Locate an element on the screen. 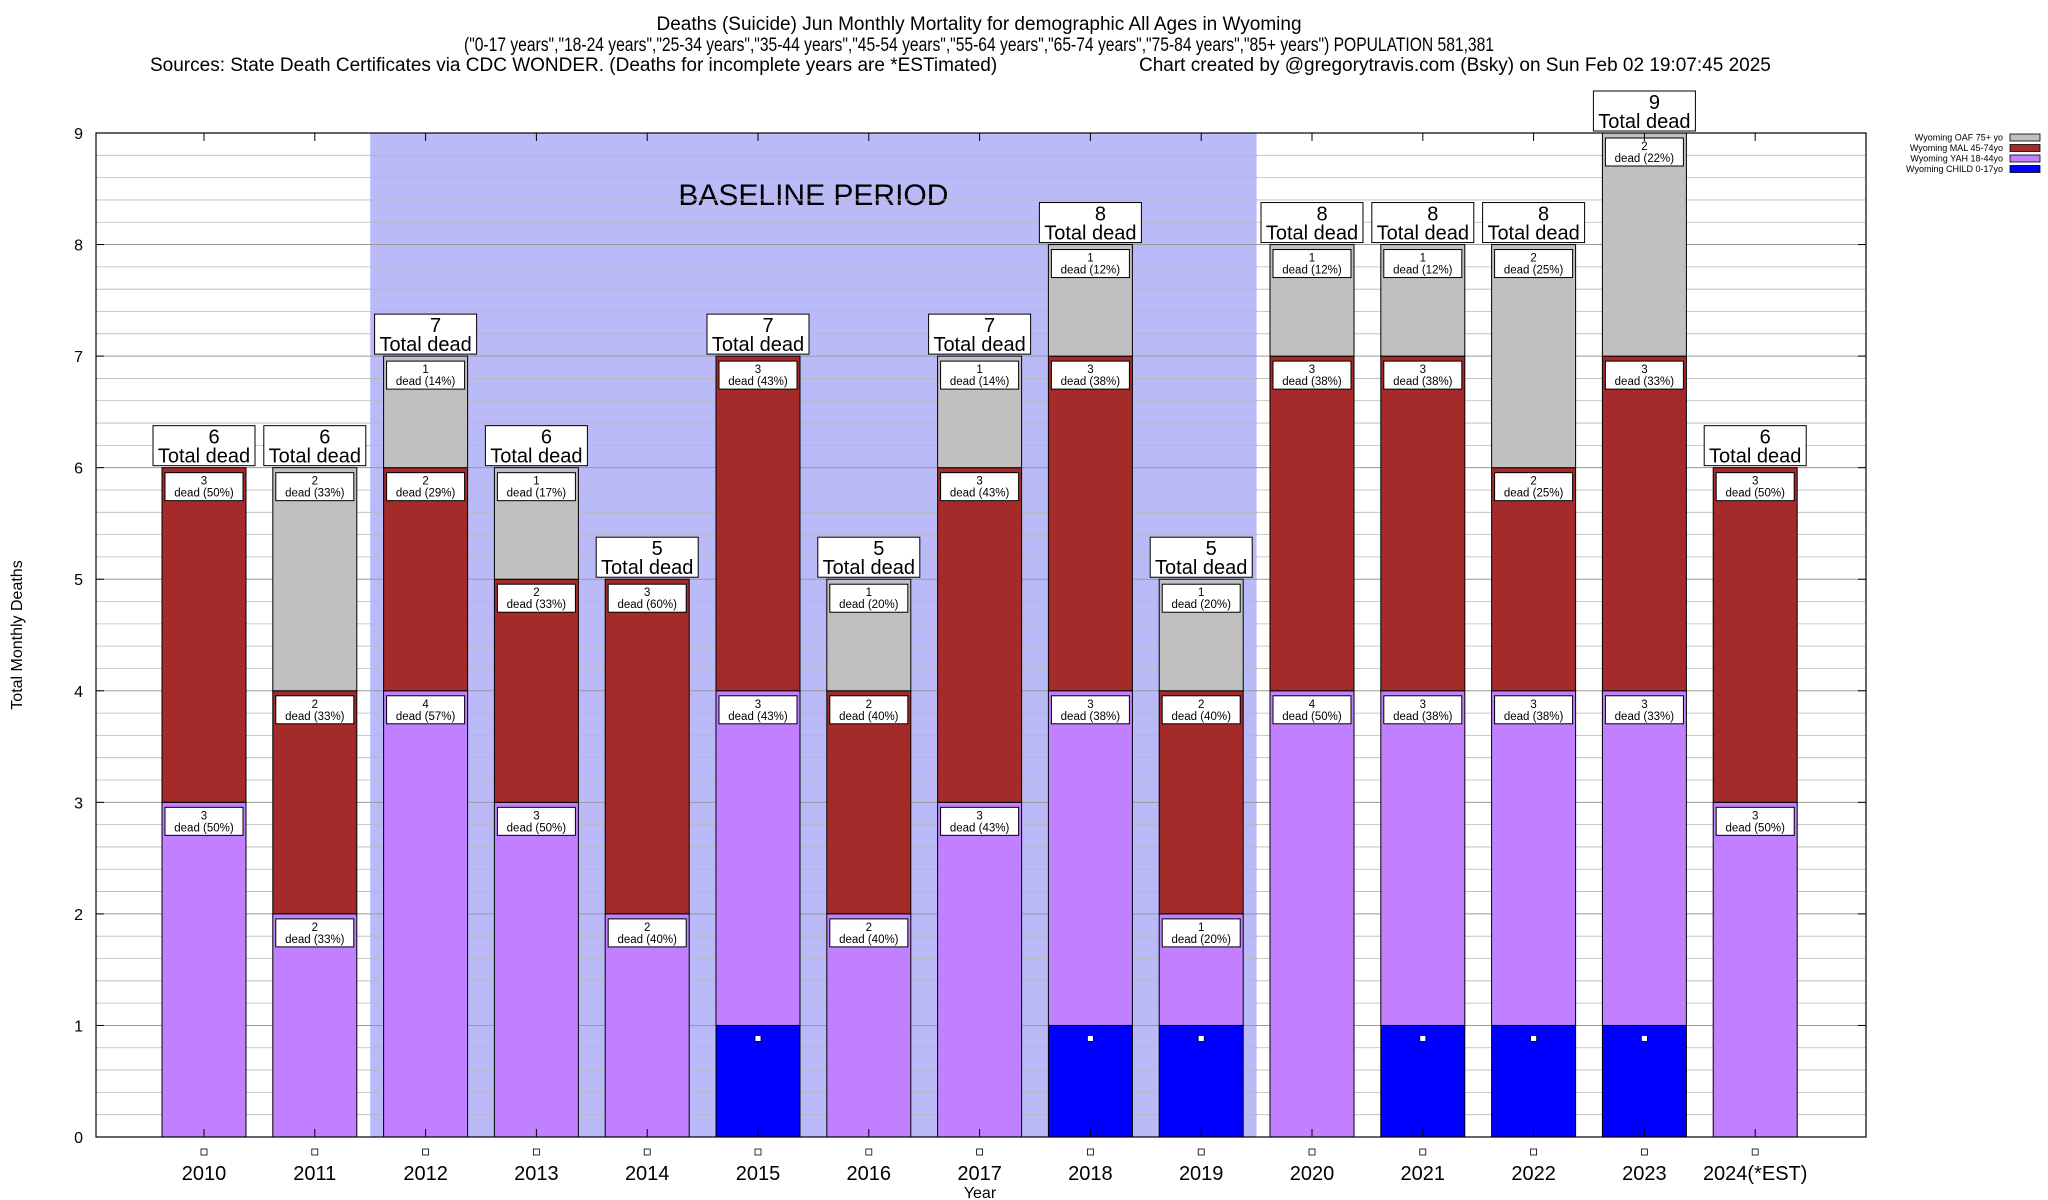  y-tick-label: 2 is located at coordinates (78, 915).